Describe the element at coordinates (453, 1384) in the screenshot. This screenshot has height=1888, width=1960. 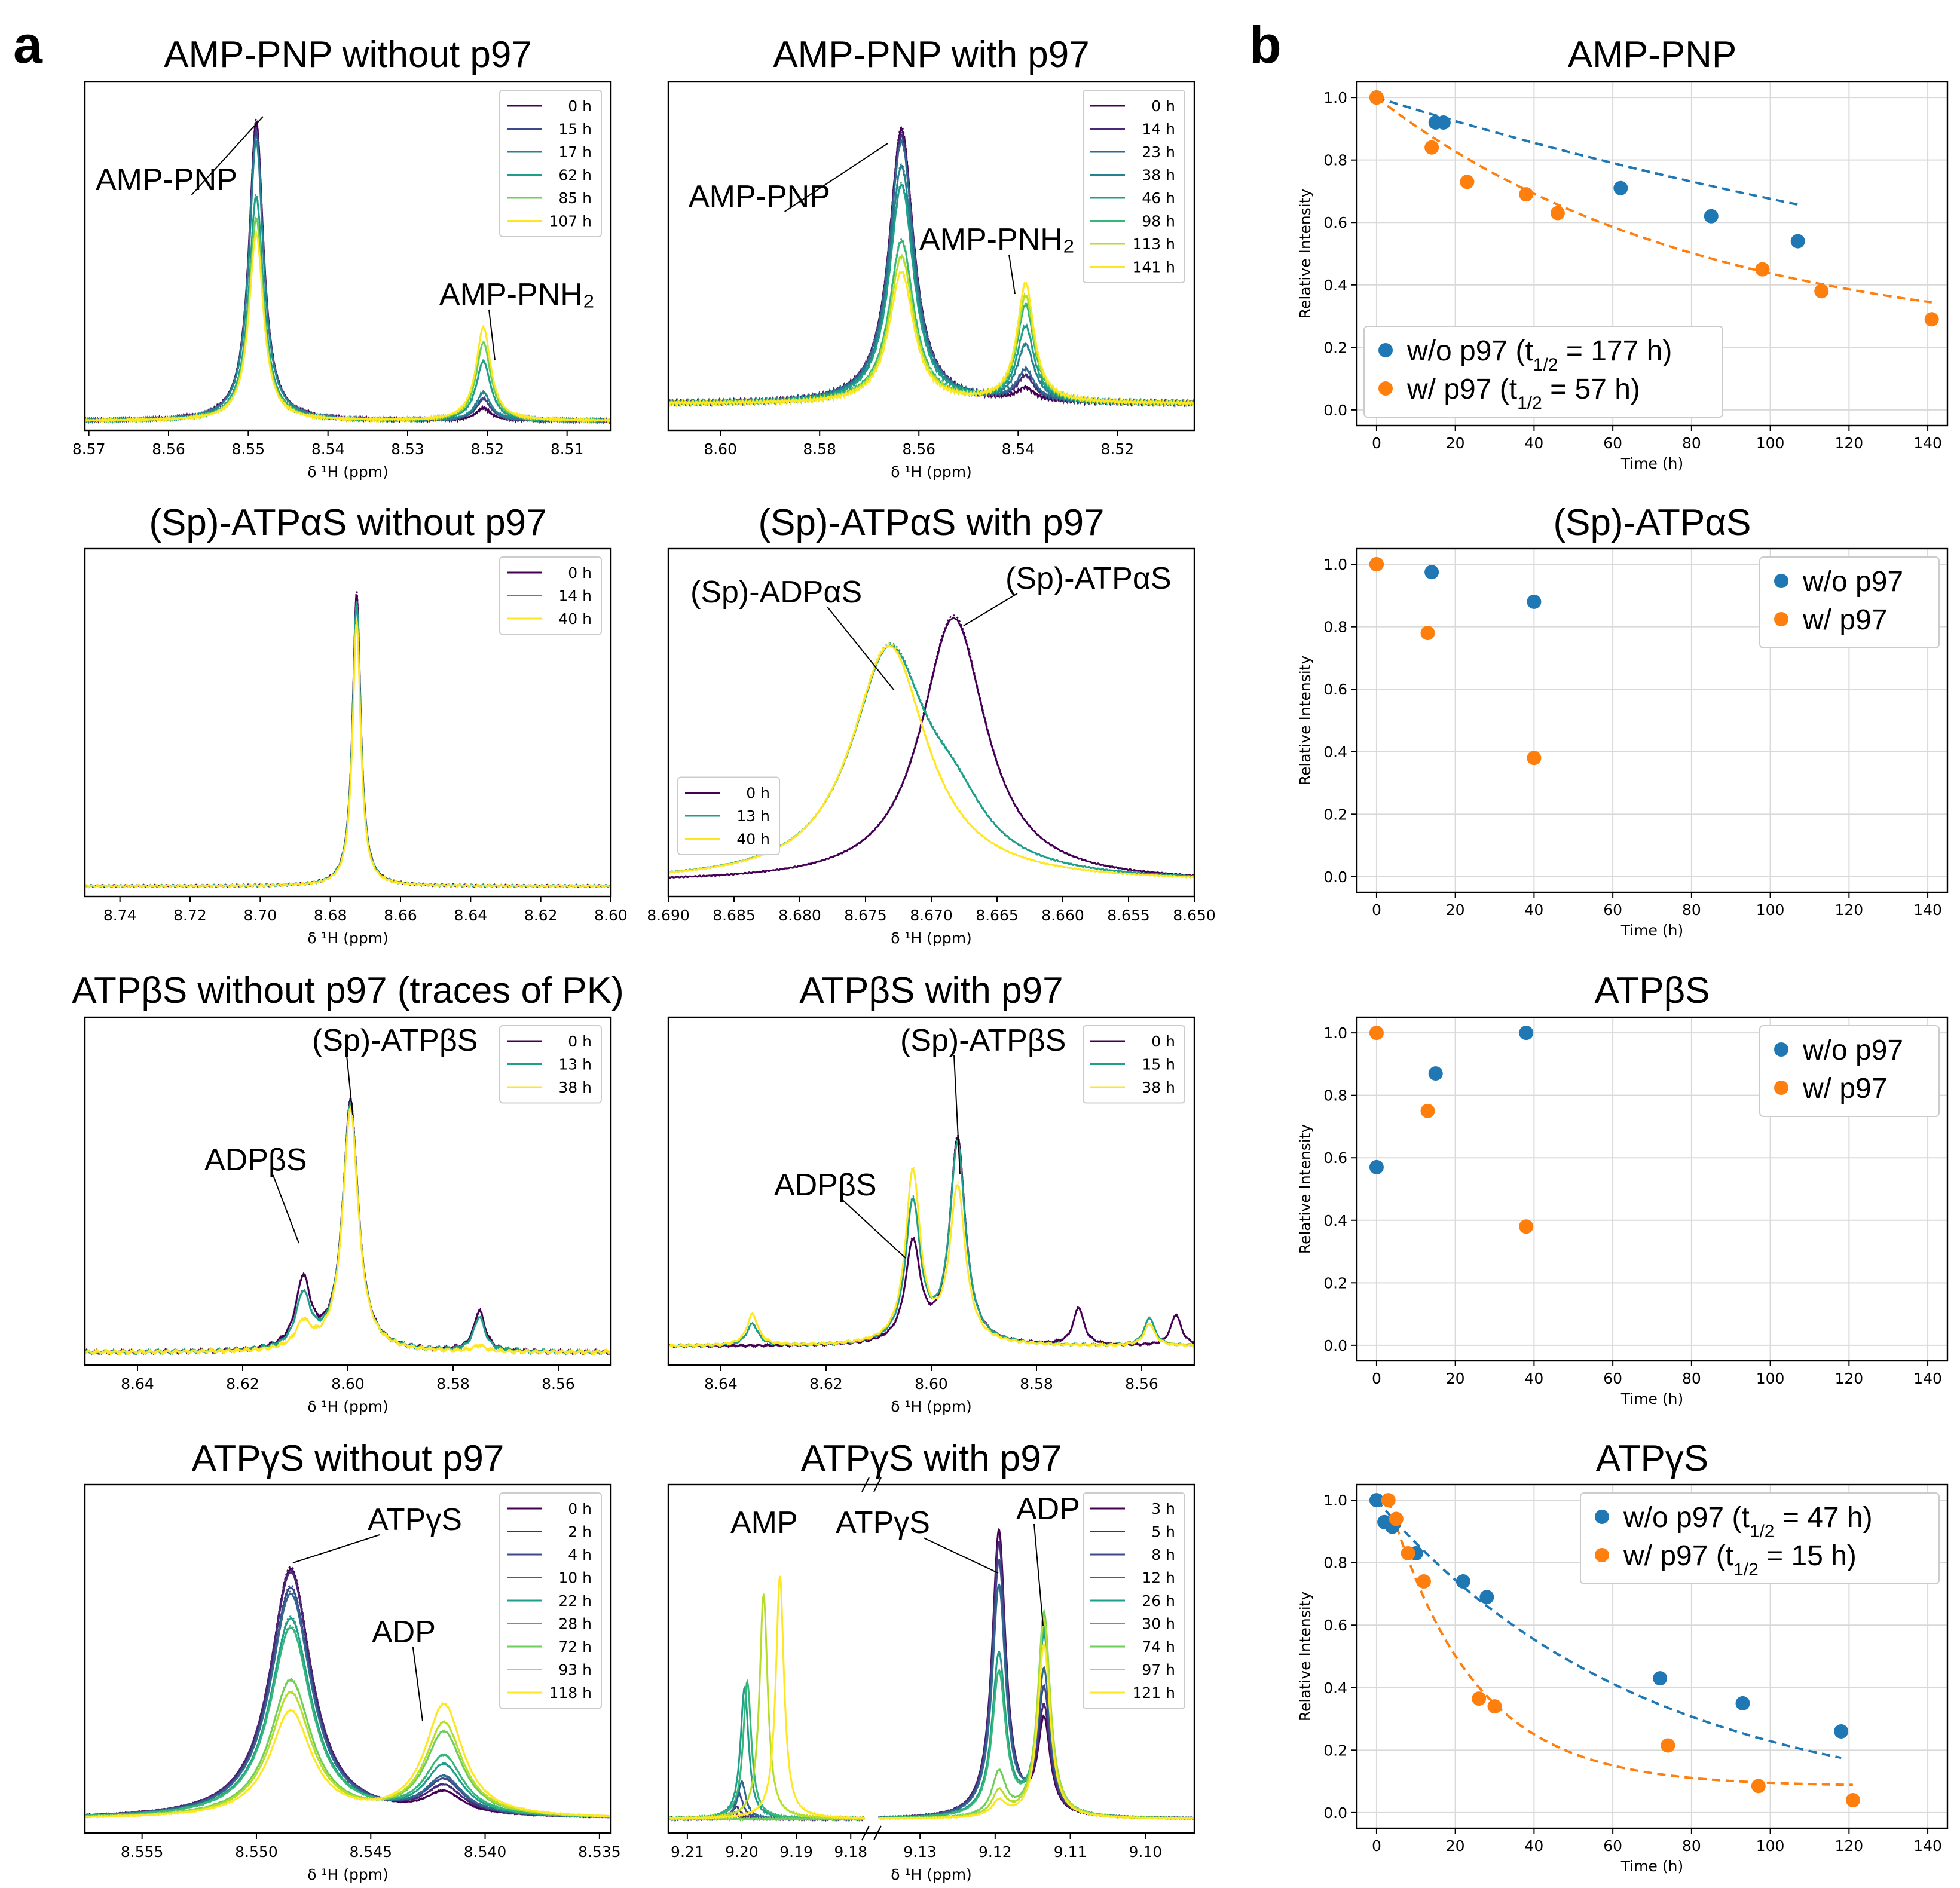
I see `x-tick-label: 8.58` at that location.